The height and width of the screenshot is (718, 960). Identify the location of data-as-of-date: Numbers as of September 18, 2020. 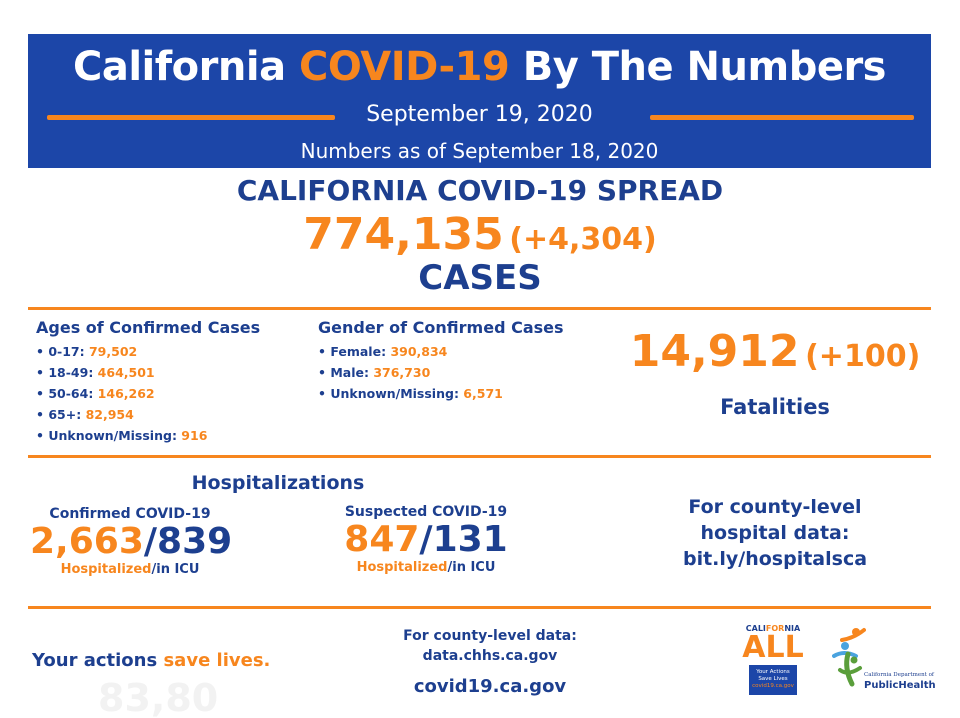
(479, 151).